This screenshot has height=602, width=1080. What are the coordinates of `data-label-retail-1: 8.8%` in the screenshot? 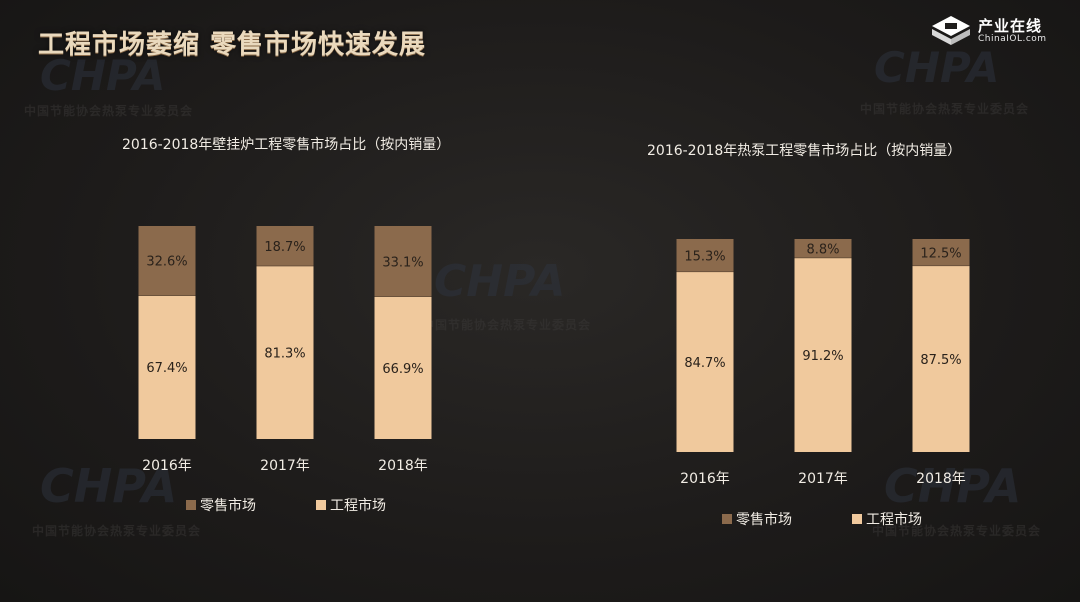 It's located at (822, 249).